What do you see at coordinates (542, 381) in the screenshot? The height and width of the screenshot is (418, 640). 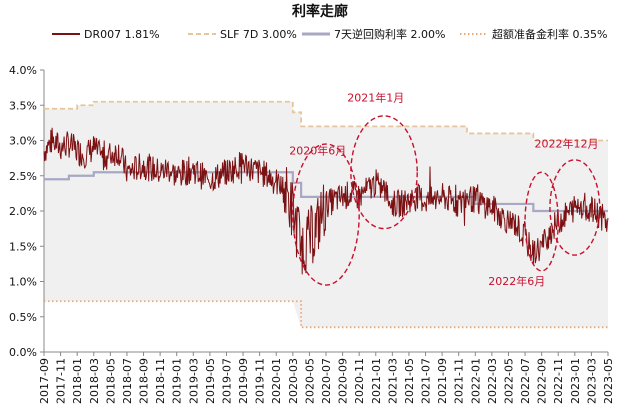 I see `x-tick-label: 2022-09` at bounding box center [542, 381].